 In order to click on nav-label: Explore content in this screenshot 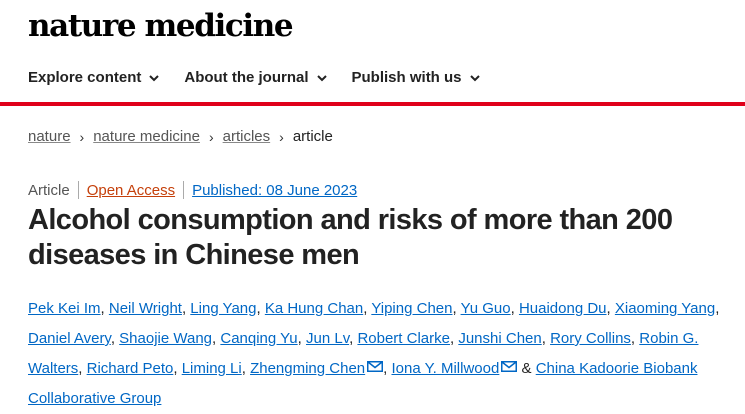, I will do `click(85, 77)`.